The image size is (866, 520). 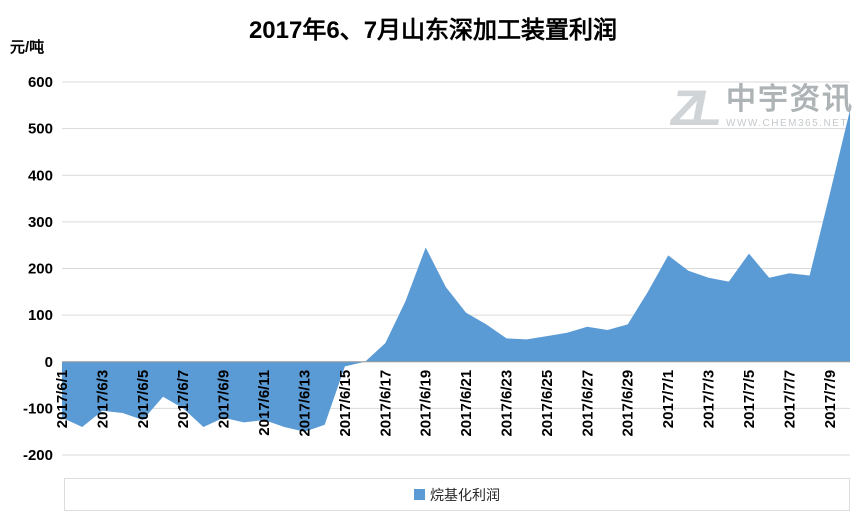 I want to click on y-axis-labels: -200 -100 0 100 200 300 400 500 600, so click(x=38, y=269).